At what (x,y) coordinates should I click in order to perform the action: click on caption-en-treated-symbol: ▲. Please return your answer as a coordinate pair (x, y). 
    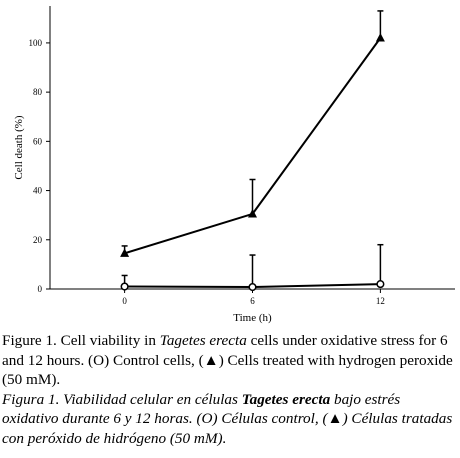
    Looking at the image, I should click on (211, 360).